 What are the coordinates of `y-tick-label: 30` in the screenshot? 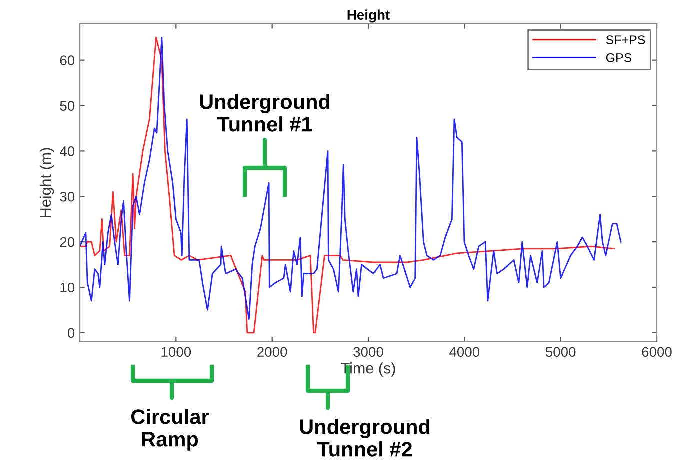 It's located at (67, 197).